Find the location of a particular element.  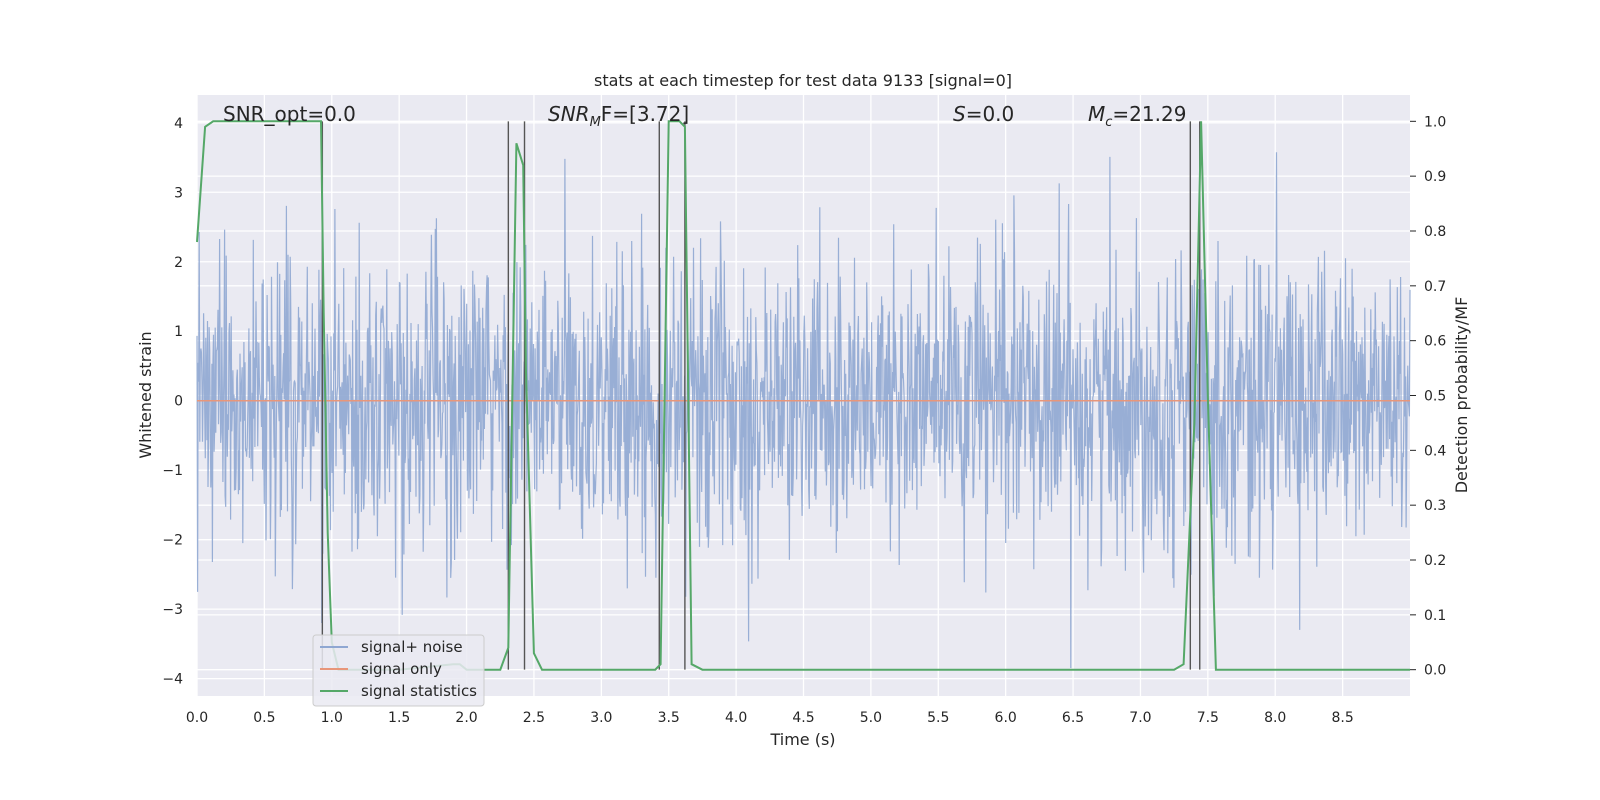

annotation-s: S=0.0 is located at coordinates (983, 114).